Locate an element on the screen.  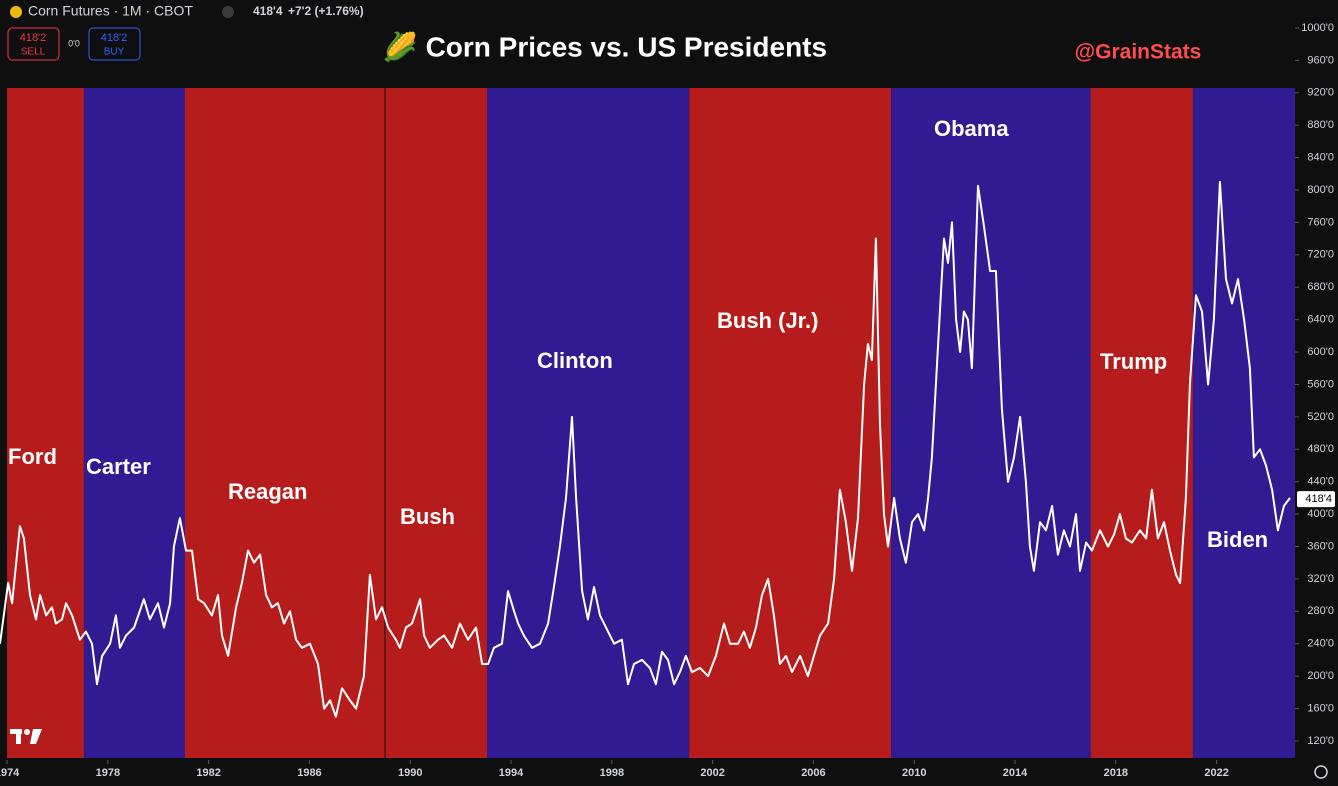
y-tick-label: 560'0 is located at coordinates (1320, 384).